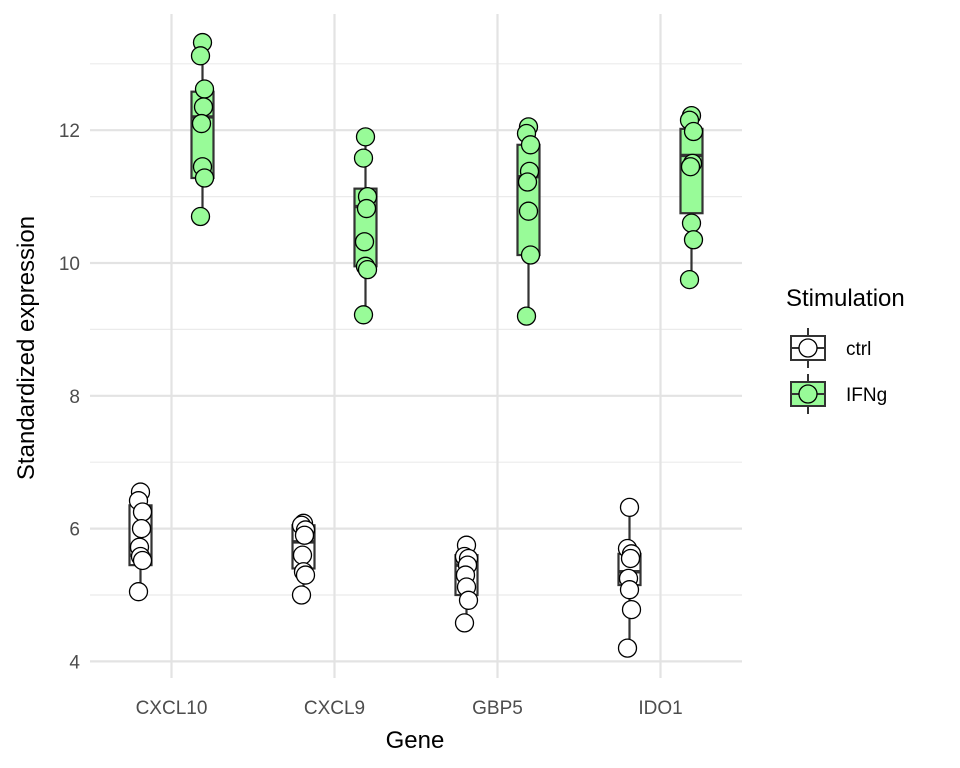 The height and width of the screenshot is (768, 960). I want to click on y-tick-label: 10, so click(69, 264).